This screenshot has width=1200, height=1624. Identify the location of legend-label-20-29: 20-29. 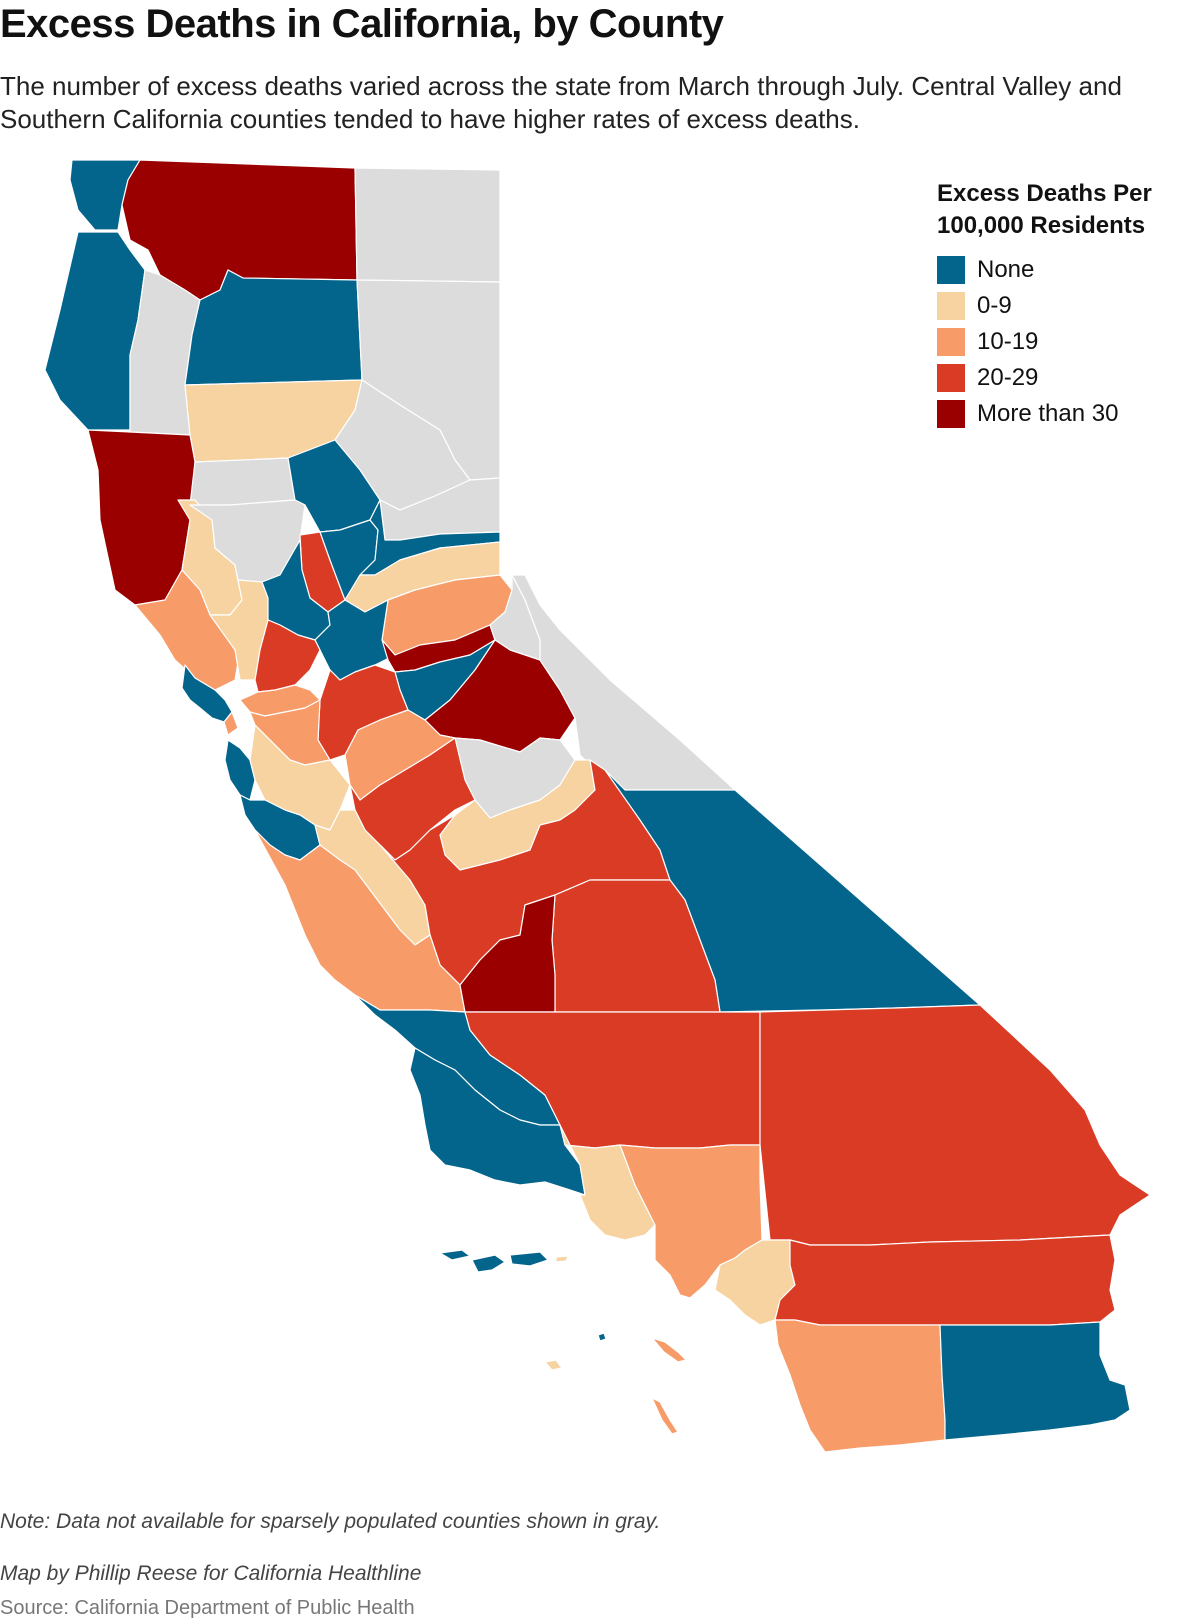
(1008, 377).